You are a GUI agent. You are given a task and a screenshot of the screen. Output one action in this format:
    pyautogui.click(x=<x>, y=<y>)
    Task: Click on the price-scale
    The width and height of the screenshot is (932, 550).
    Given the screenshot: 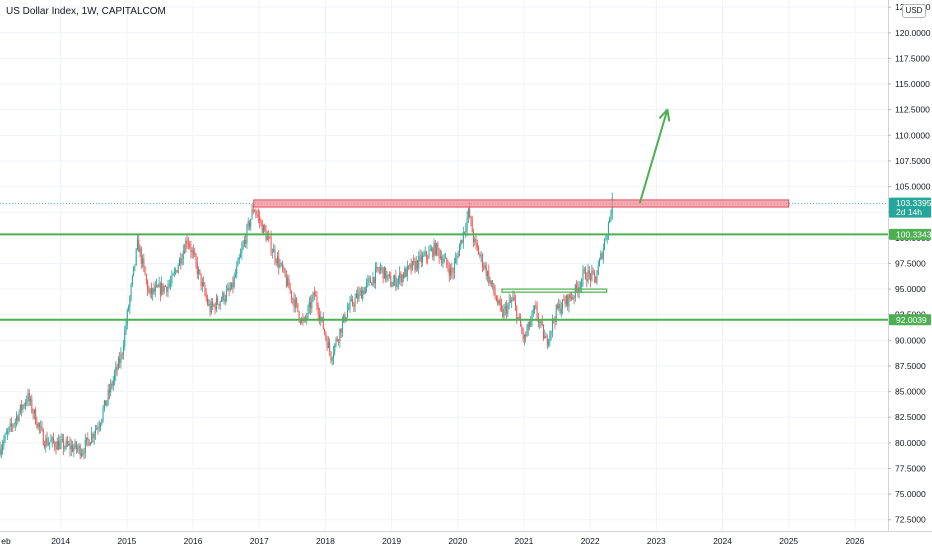 What is the action you would take?
    pyautogui.click(x=910, y=275)
    